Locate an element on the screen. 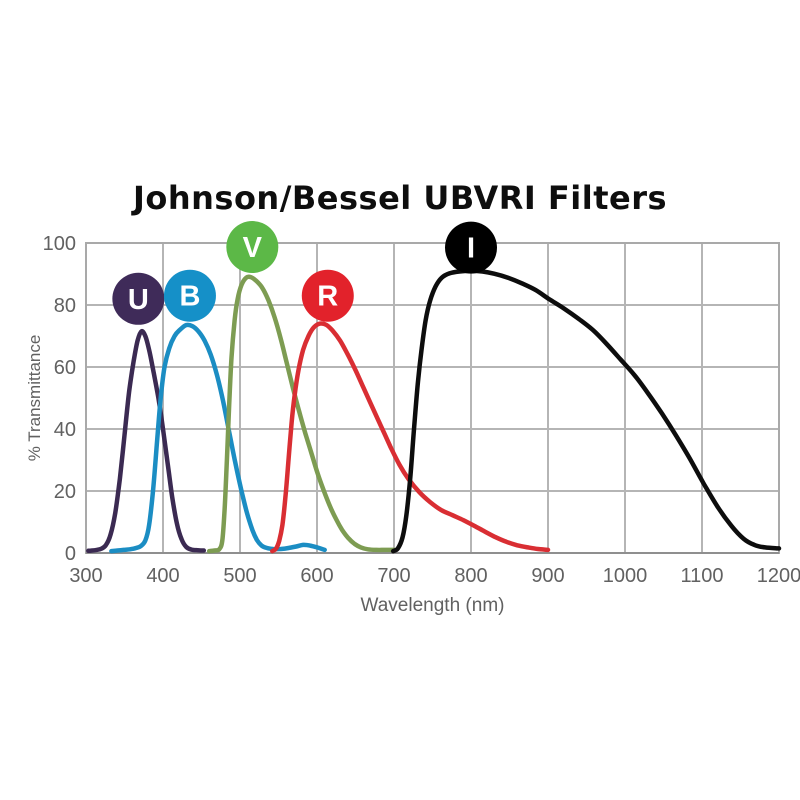 The width and height of the screenshot is (800, 800). badge-label-B: B is located at coordinates (189, 297).